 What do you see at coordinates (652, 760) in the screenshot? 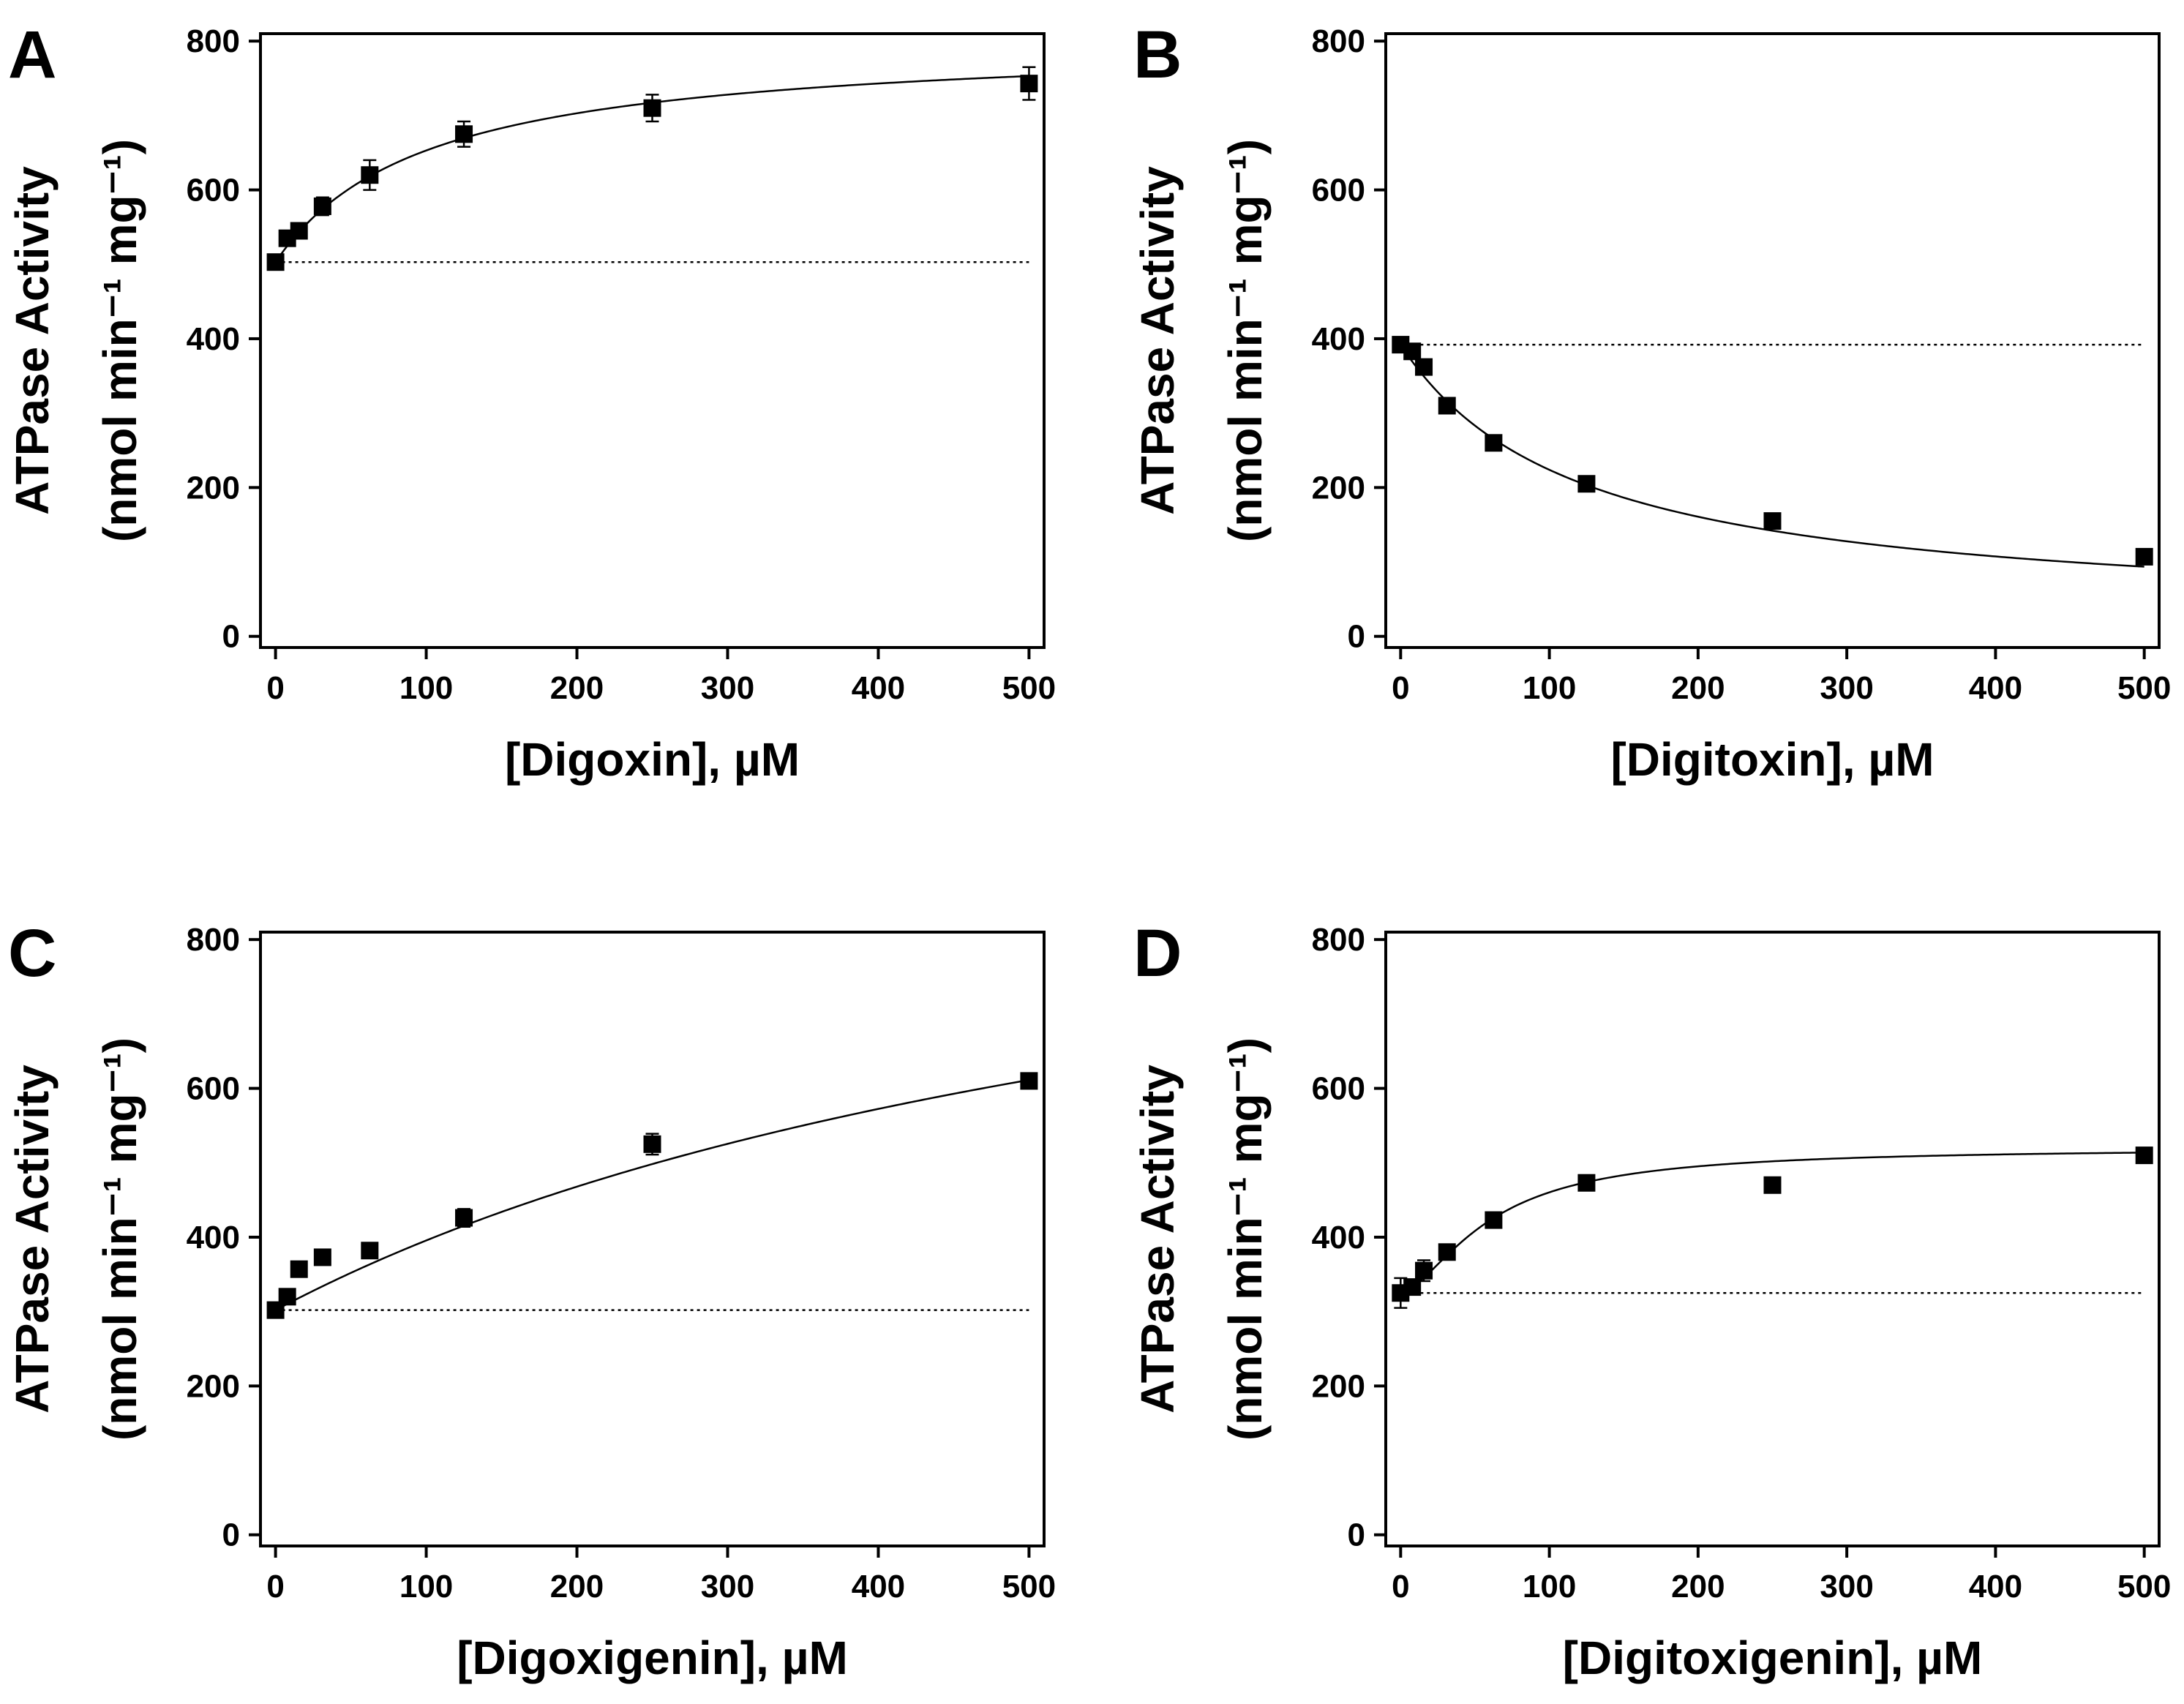
I see `x-axis-title: [Digoxin], µM` at bounding box center [652, 760].